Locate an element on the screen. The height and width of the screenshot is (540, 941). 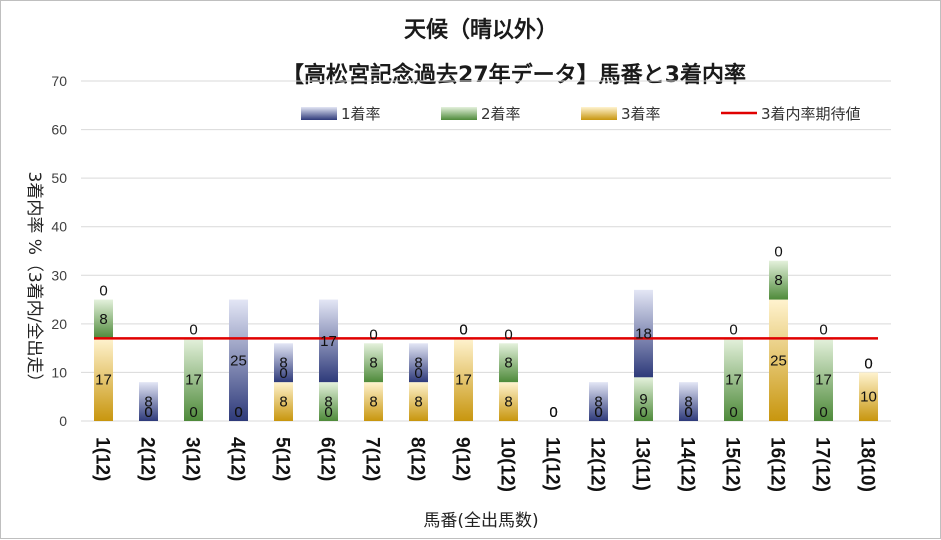
x-category-label: 8(12) is located at coordinates (417, 459).